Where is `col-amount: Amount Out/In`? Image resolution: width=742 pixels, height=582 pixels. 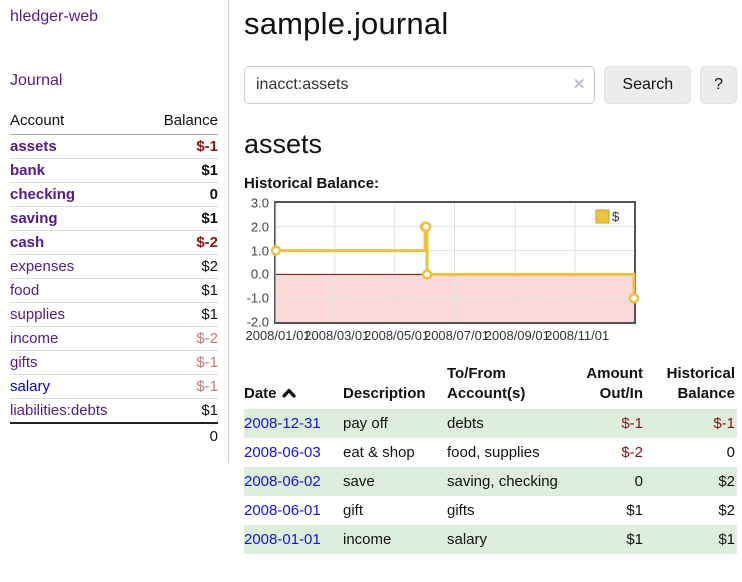
col-amount: Amount Out/In is located at coordinates (614, 384).